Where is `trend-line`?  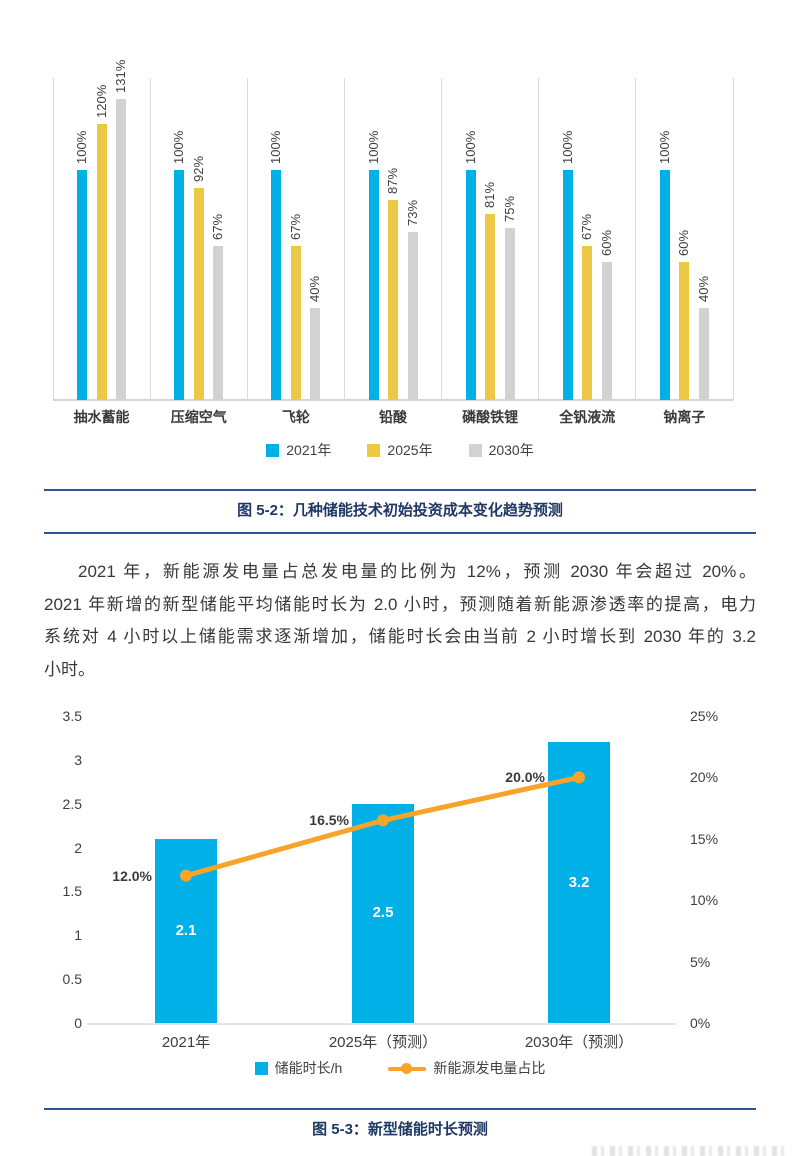
trend-line is located at coordinates (382, 826).